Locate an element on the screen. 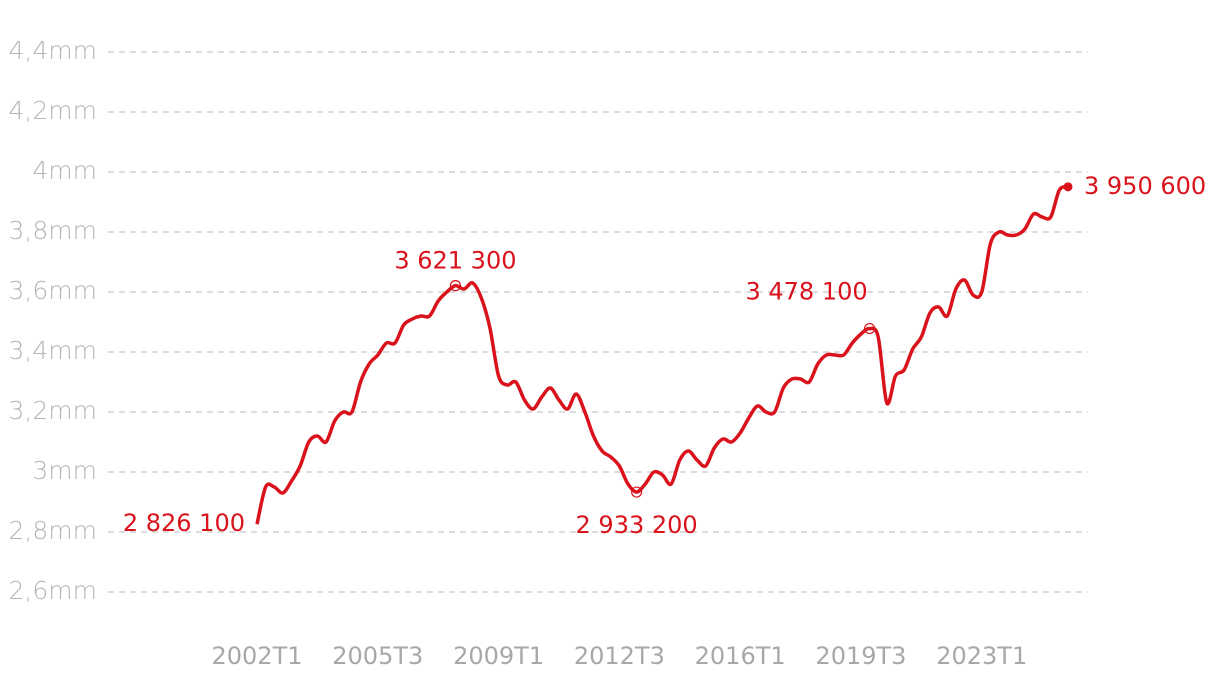  x-tick-label: 2009T1 is located at coordinates (498, 656).